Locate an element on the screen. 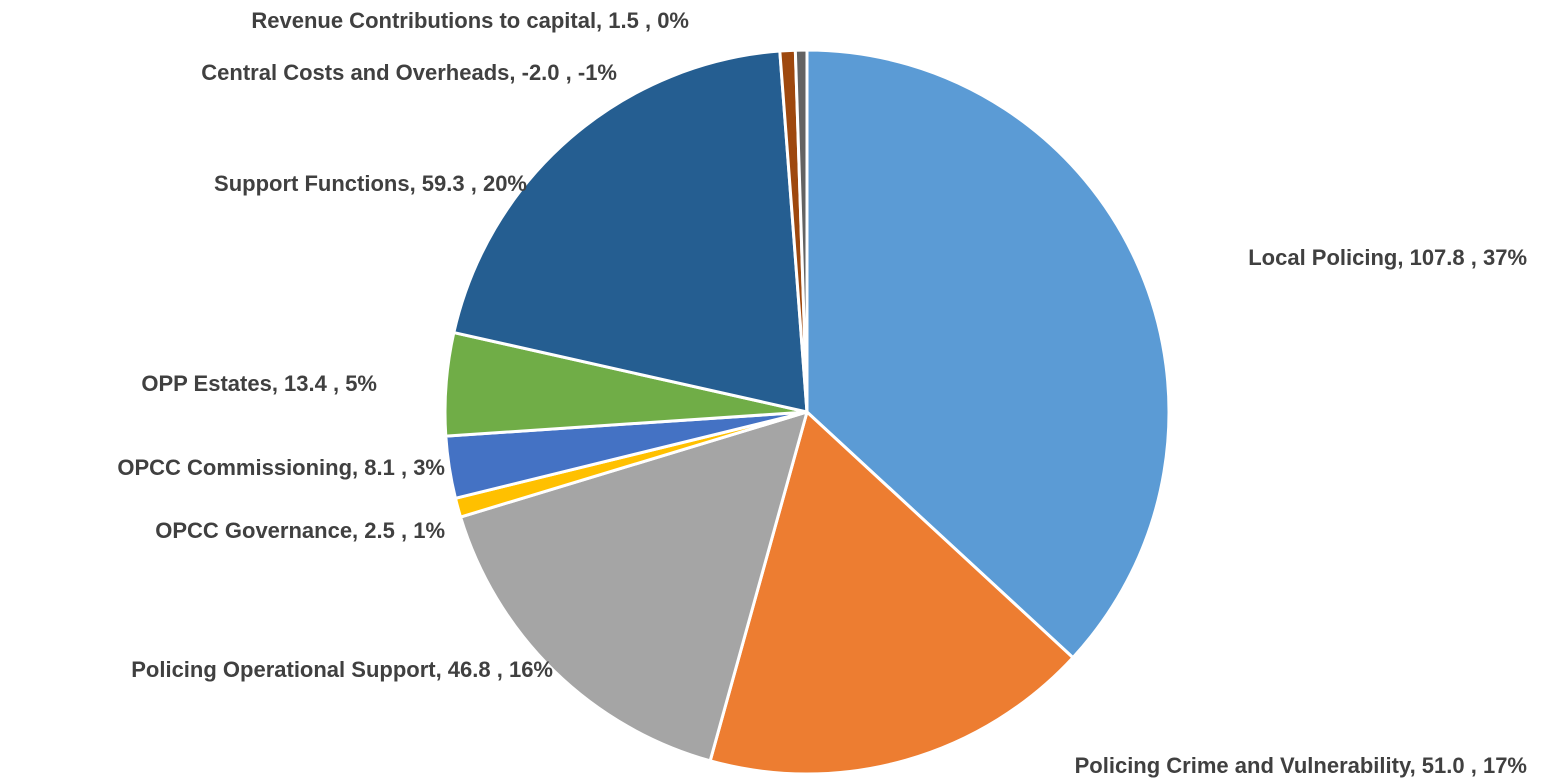  pie-slice-policing-crime-and-vulnerability is located at coordinates (891, 593).